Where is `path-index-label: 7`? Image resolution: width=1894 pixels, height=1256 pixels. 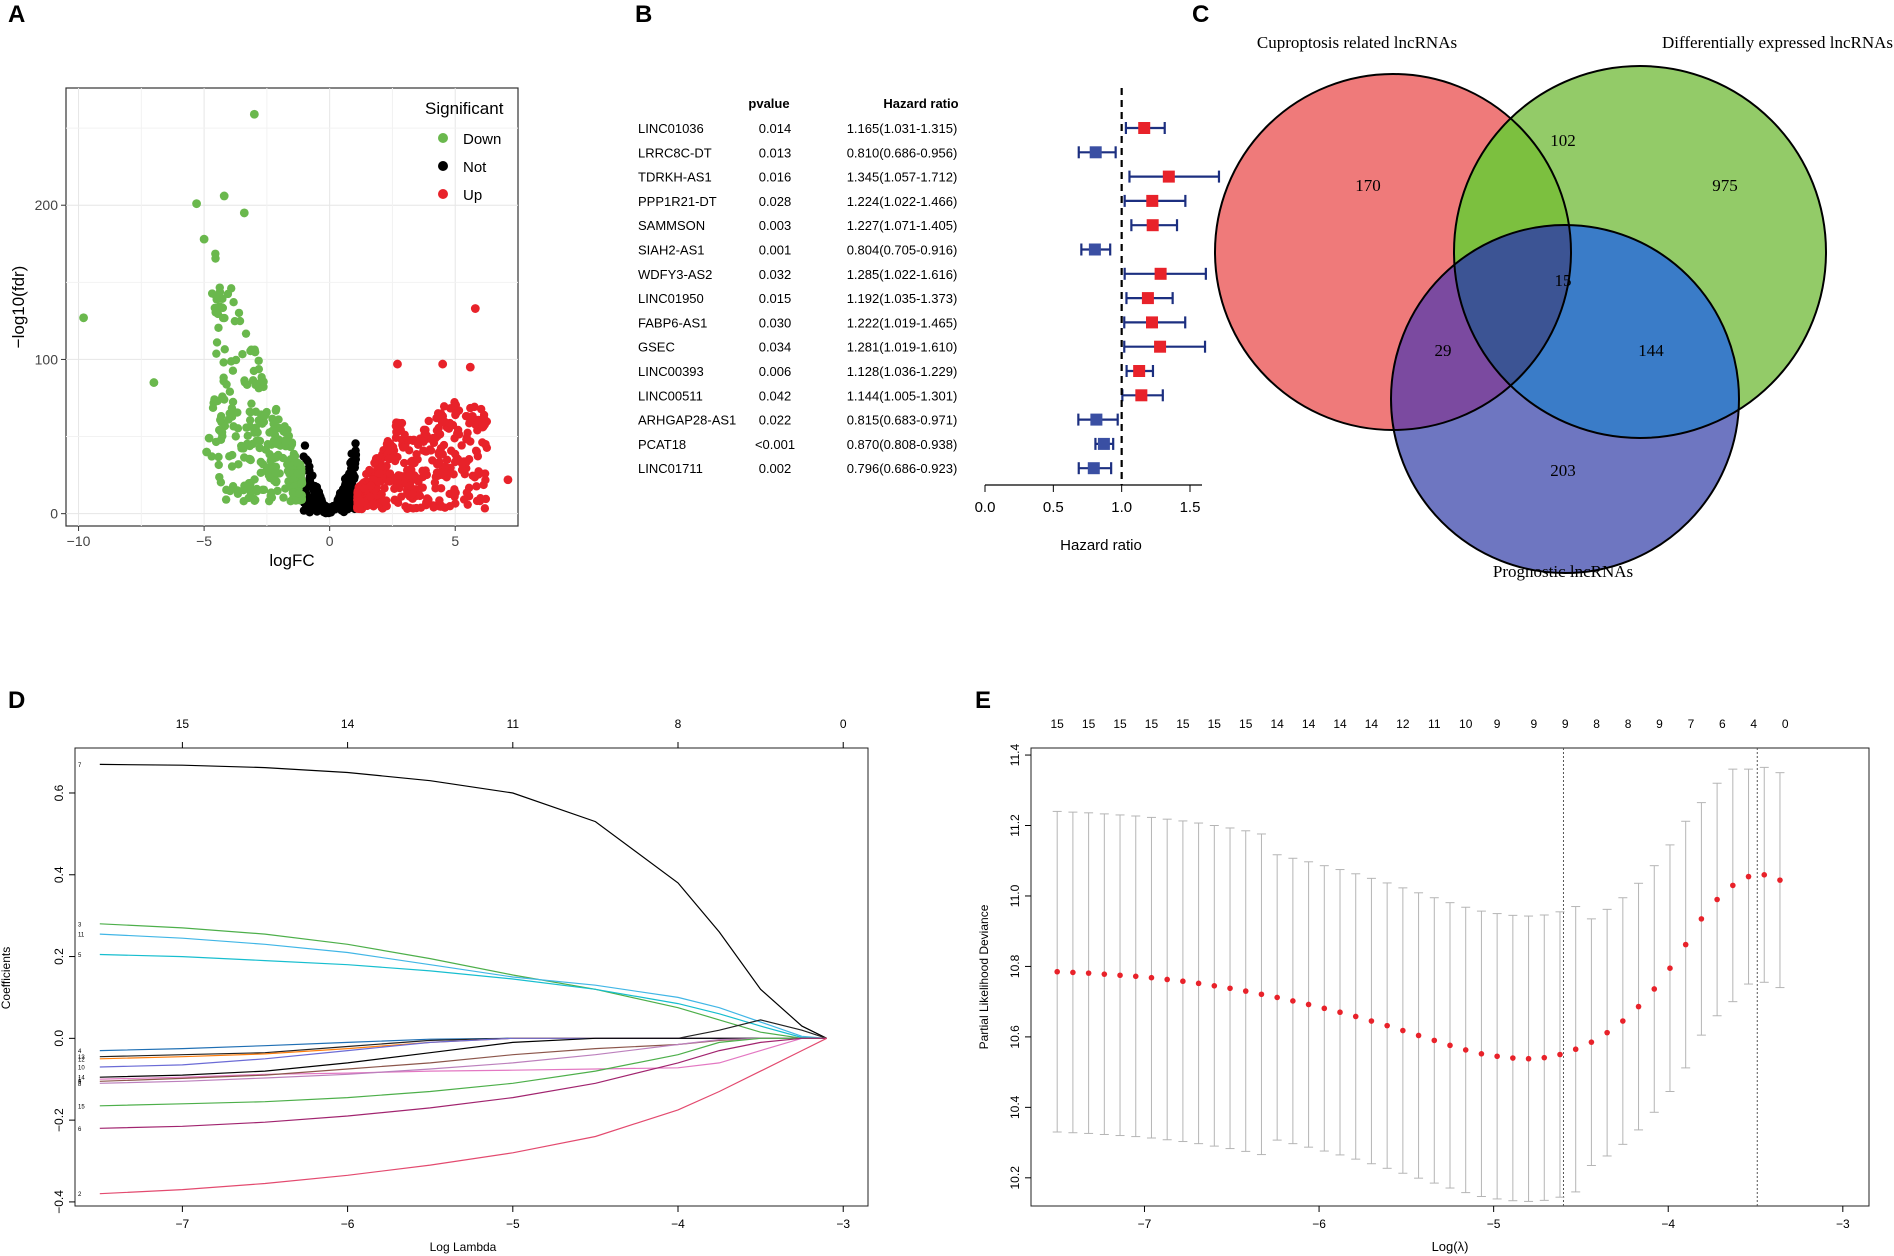
path-index-label: 7 is located at coordinates (80, 766).